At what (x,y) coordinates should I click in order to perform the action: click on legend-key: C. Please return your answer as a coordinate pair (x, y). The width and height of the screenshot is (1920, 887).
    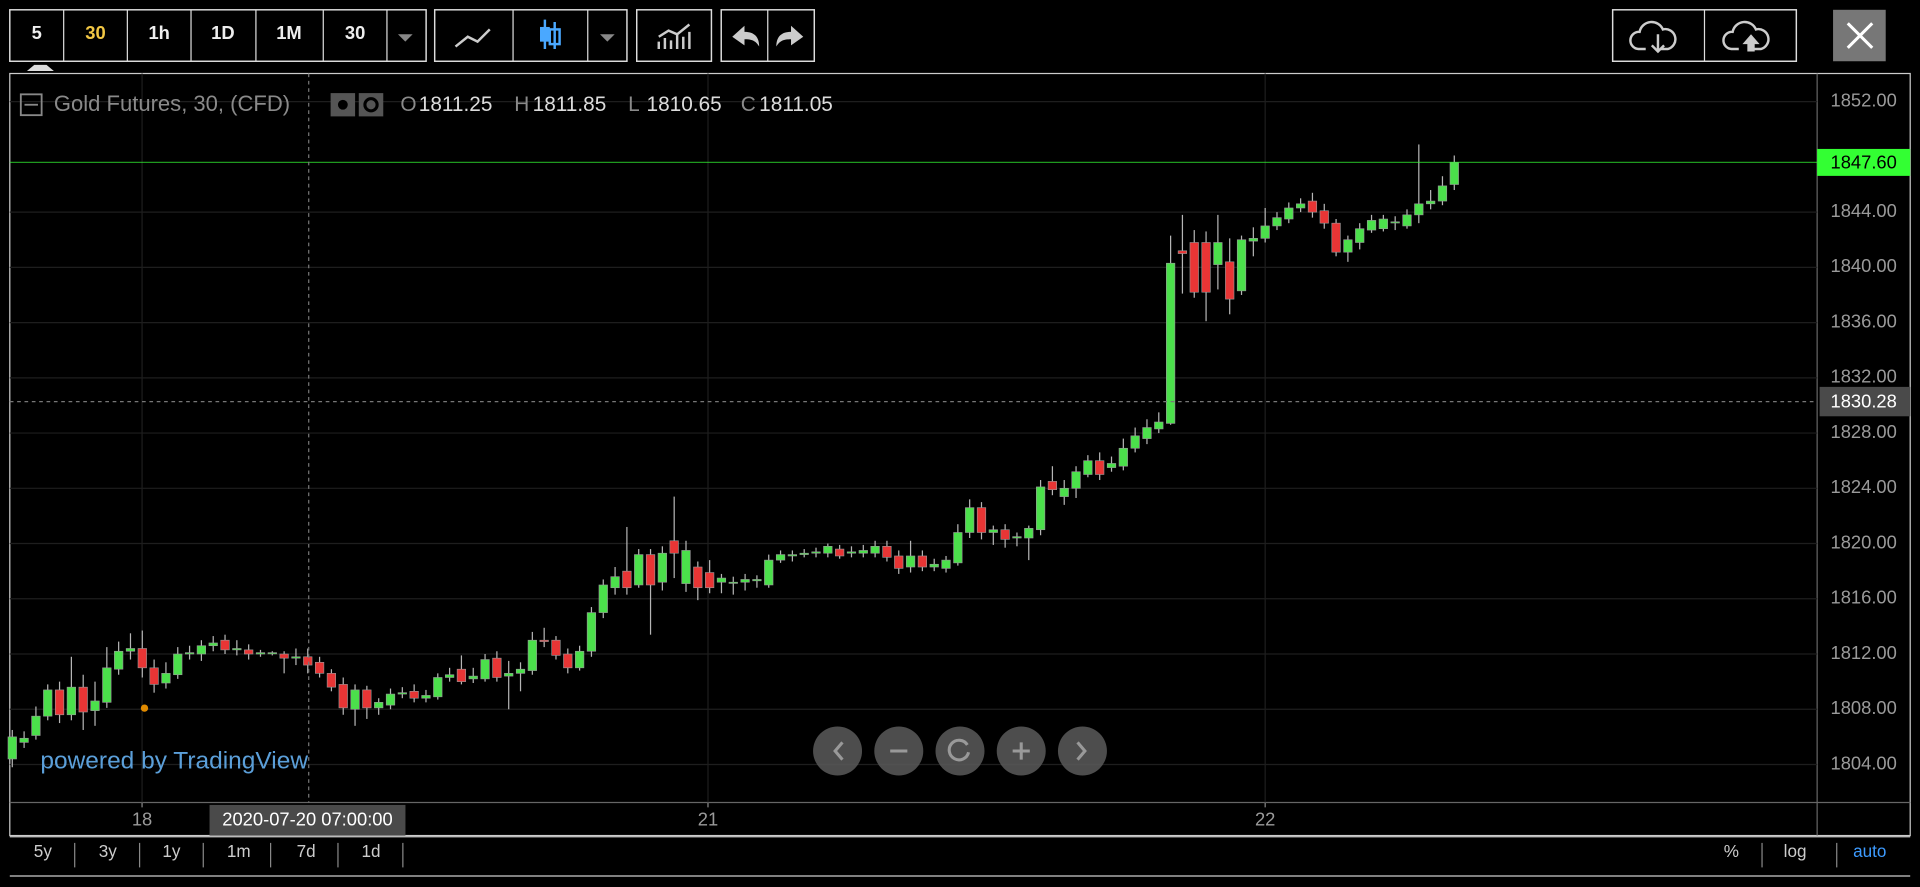
    Looking at the image, I should click on (748, 104).